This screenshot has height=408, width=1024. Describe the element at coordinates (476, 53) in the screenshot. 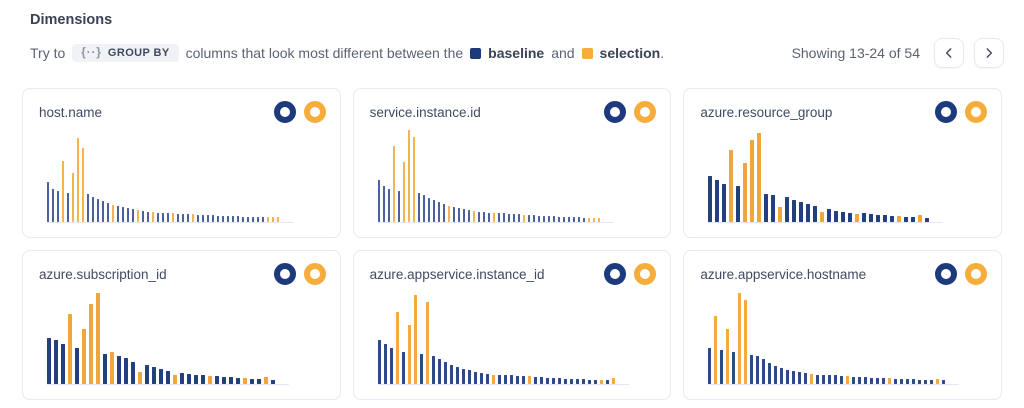

I see `baseline-swatch` at that location.